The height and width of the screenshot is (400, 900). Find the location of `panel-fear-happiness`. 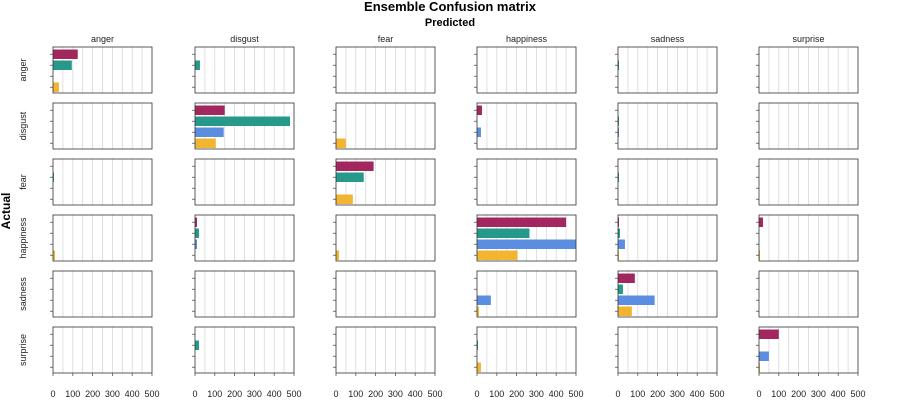

panel-fear-happiness is located at coordinates (525, 182).